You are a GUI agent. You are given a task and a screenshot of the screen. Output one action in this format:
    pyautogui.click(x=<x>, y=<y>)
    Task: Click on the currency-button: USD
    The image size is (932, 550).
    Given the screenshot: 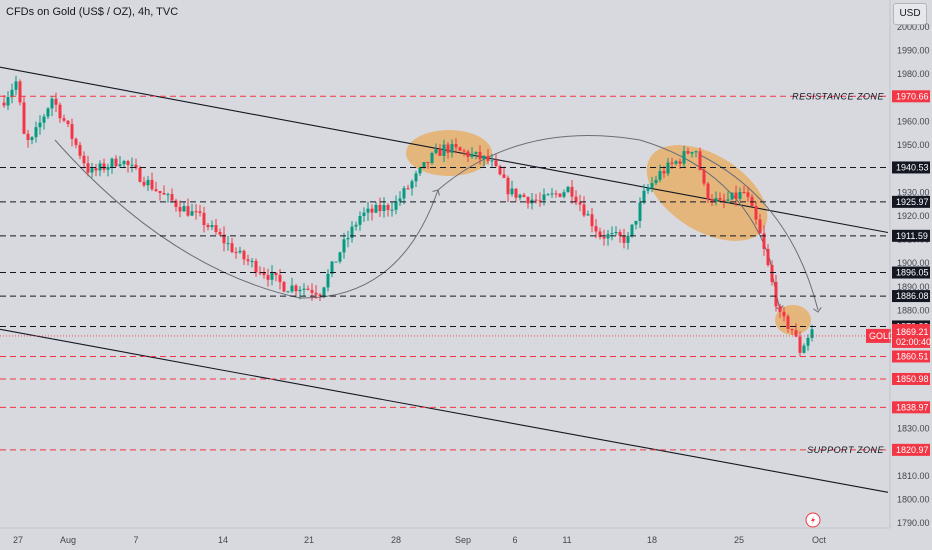 What is the action you would take?
    pyautogui.click(x=910, y=14)
    